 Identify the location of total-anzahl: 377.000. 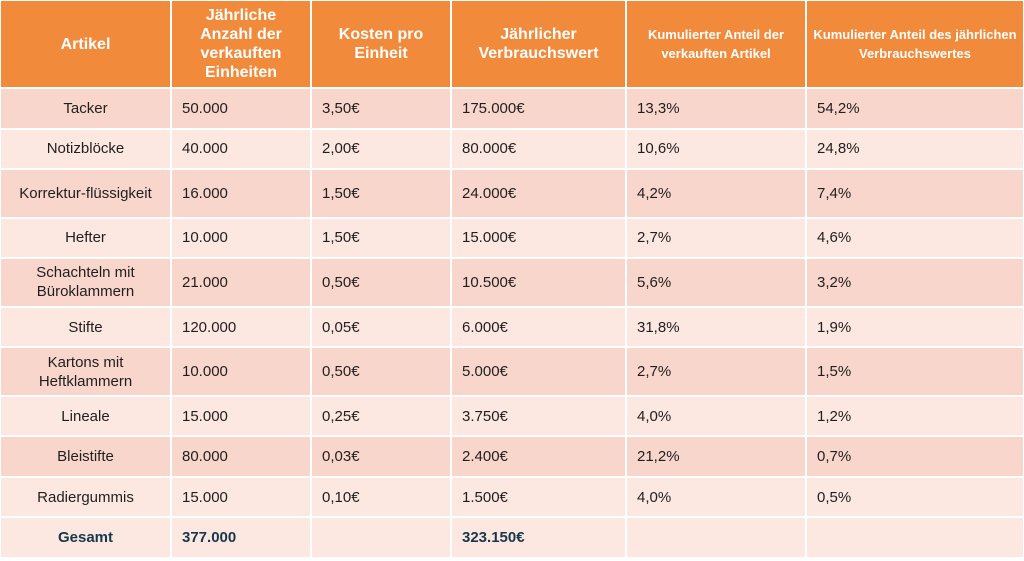
(242, 538).